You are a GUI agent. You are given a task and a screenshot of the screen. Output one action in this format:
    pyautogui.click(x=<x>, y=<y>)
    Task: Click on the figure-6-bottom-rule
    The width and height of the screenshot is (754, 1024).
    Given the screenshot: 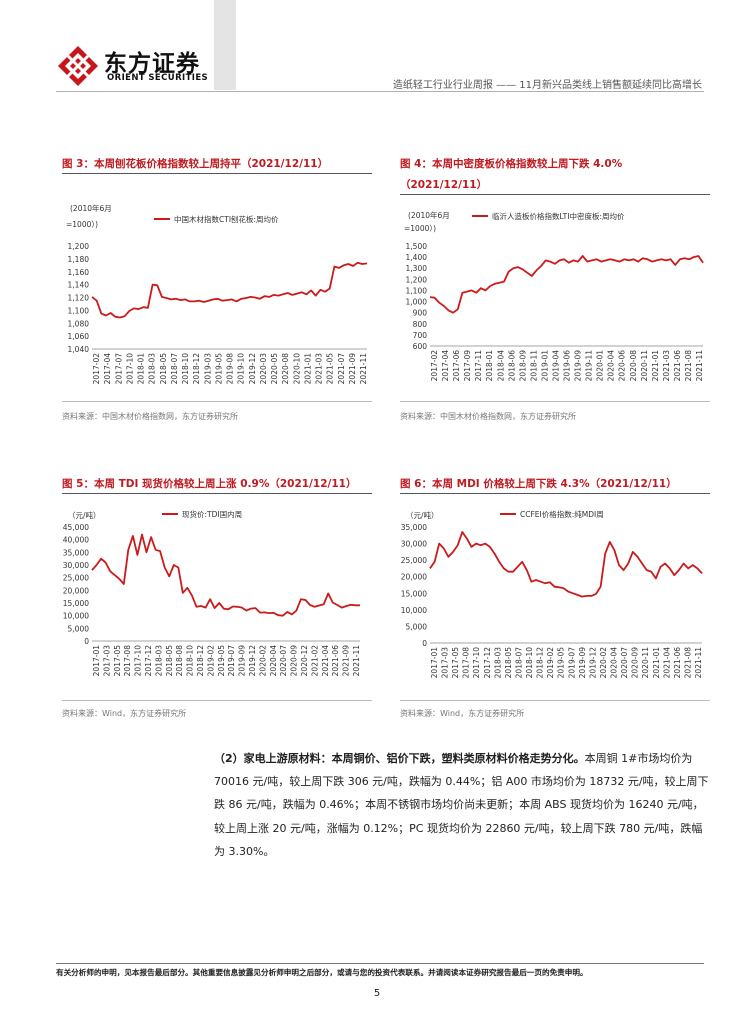 What is the action you would take?
    pyautogui.click(x=555, y=700)
    